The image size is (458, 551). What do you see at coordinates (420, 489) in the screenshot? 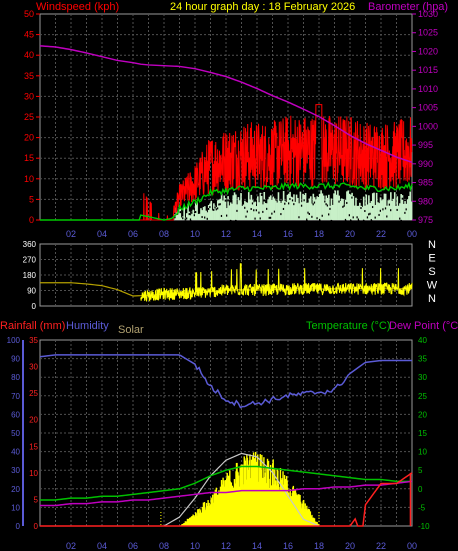
I see `temp-tick-label: 0` at bounding box center [420, 489].